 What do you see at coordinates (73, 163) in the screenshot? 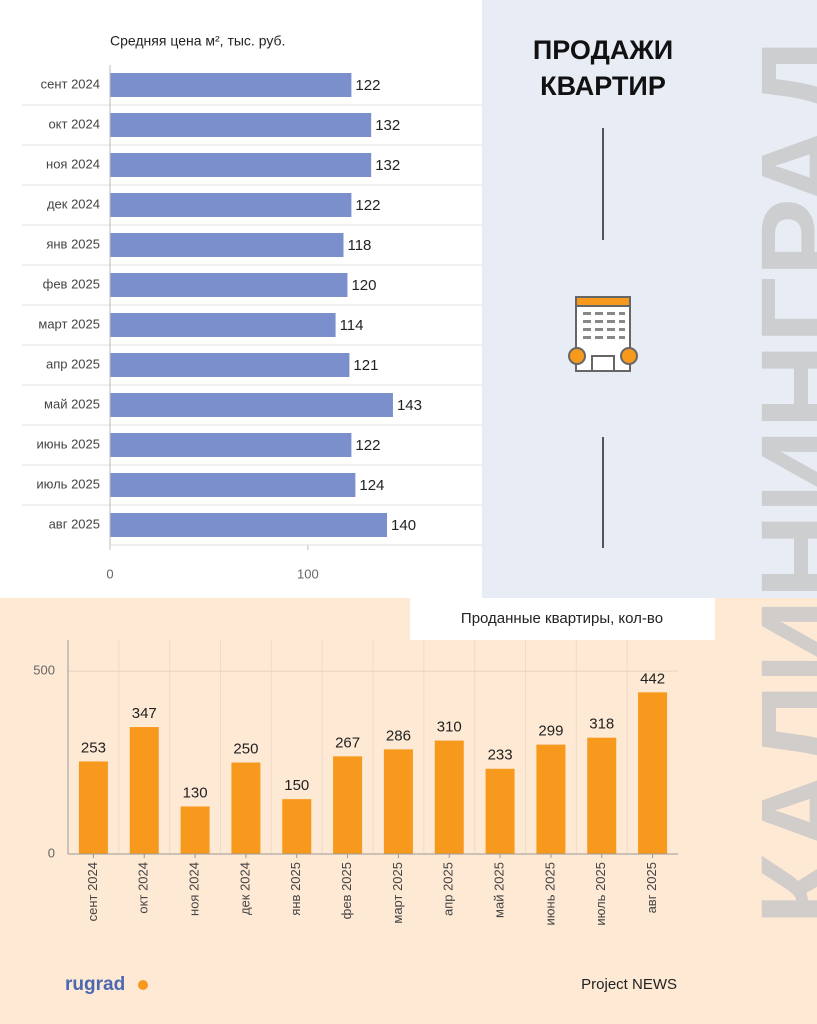
I see `y-tick-label: ноя 2024` at bounding box center [73, 163].